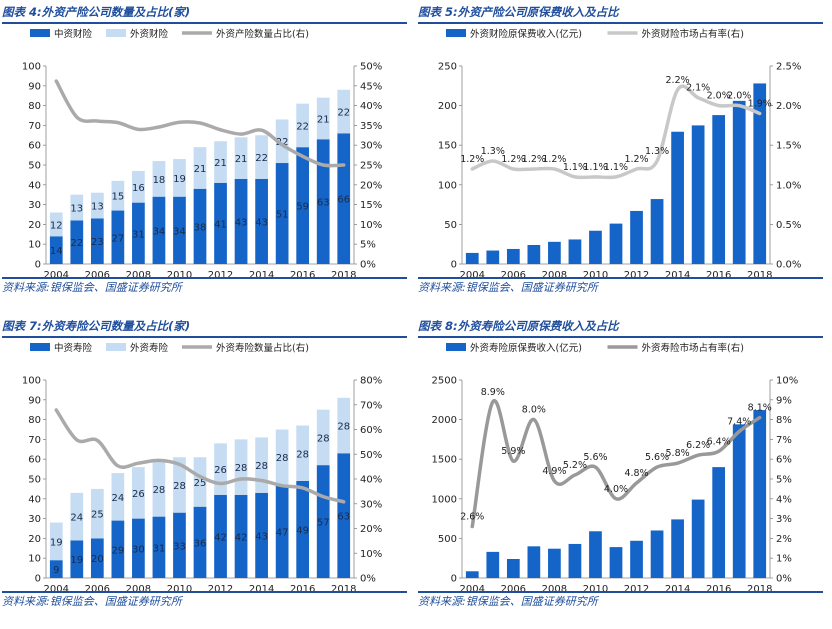 The image size is (832, 629). Describe the element at coordinates (149, 348) in the screenshot. I see `legend-label: 外资寿险` at that location.